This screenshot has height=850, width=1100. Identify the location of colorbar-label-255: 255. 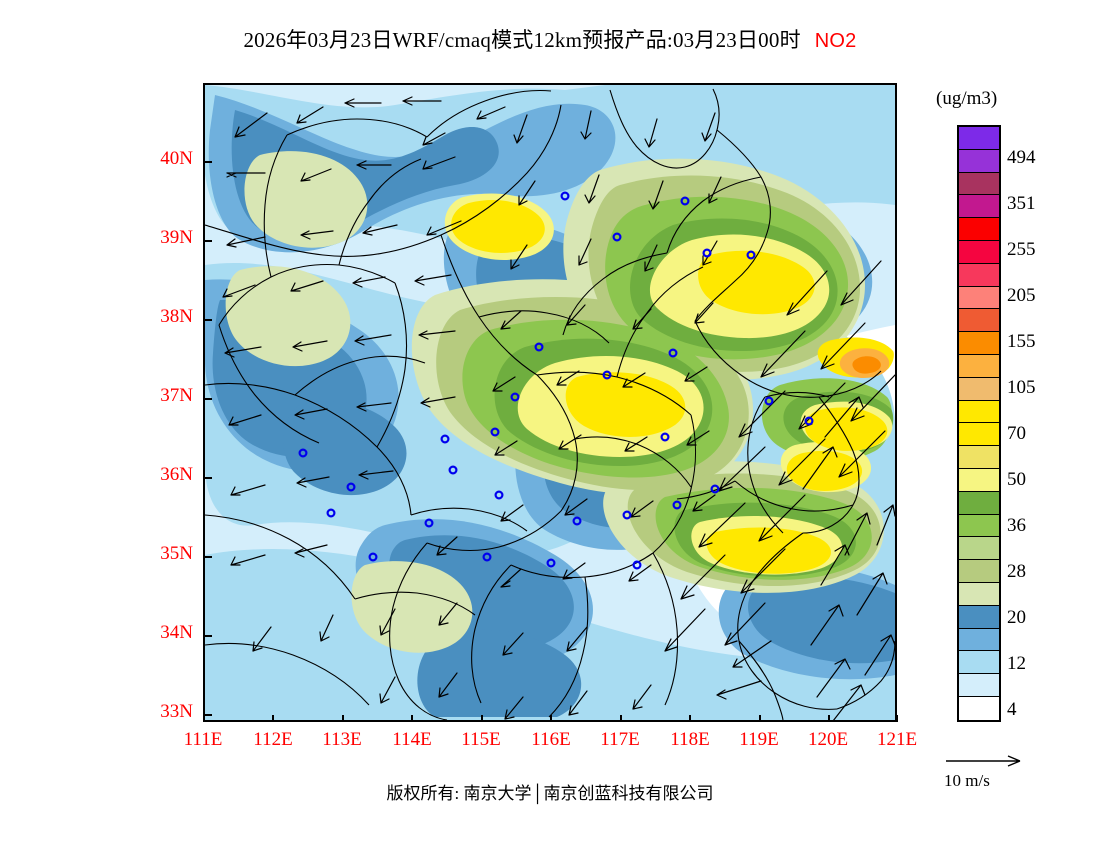
(1021, 249).